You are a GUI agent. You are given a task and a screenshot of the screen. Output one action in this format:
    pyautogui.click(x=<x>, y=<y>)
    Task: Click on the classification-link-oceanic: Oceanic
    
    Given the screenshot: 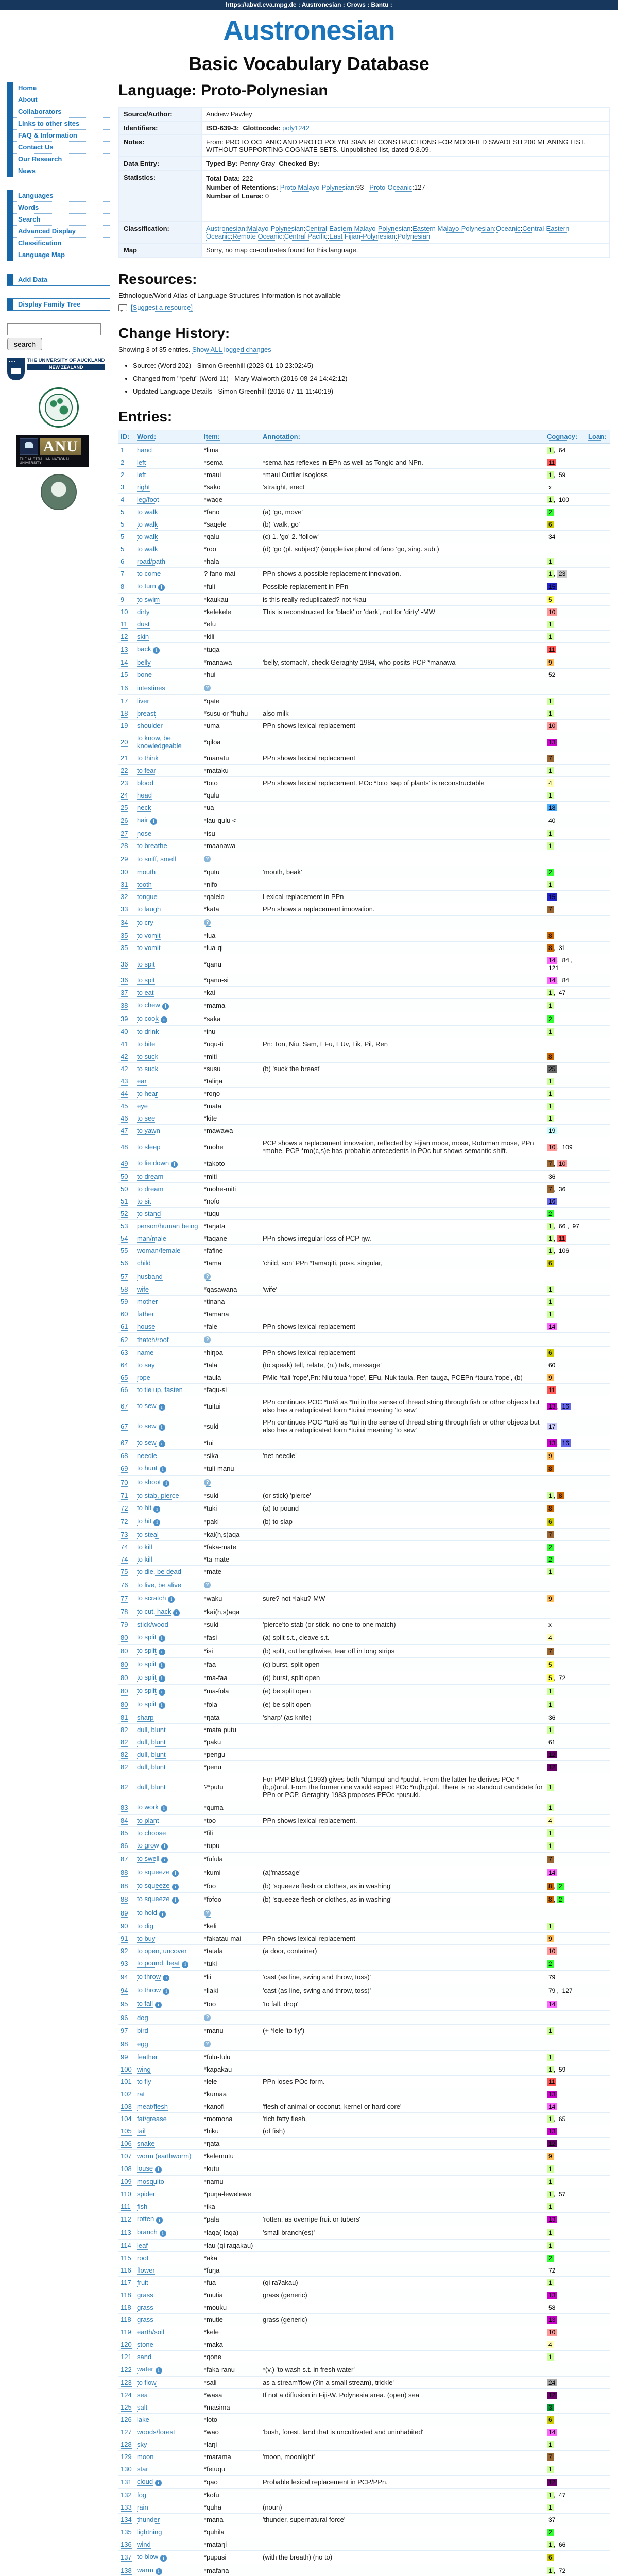 What is the action you would take?
    pyautogui.click(x=508, y=229)
    